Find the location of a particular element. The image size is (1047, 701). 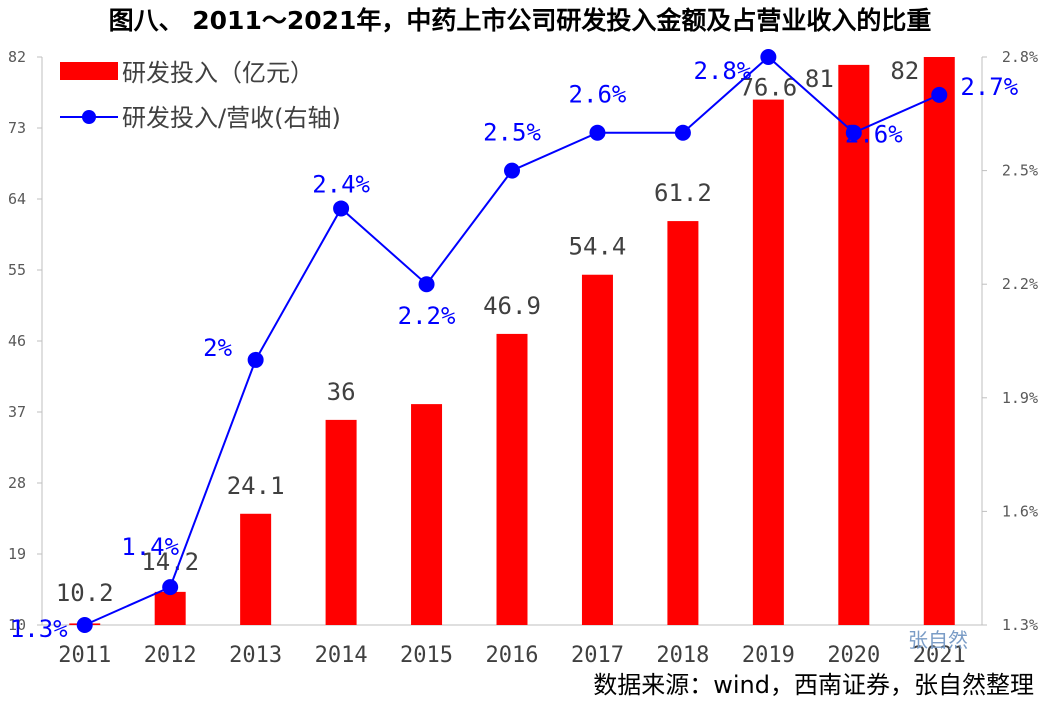

line-data-label: 2.2% is located at coordinates (427, 316).